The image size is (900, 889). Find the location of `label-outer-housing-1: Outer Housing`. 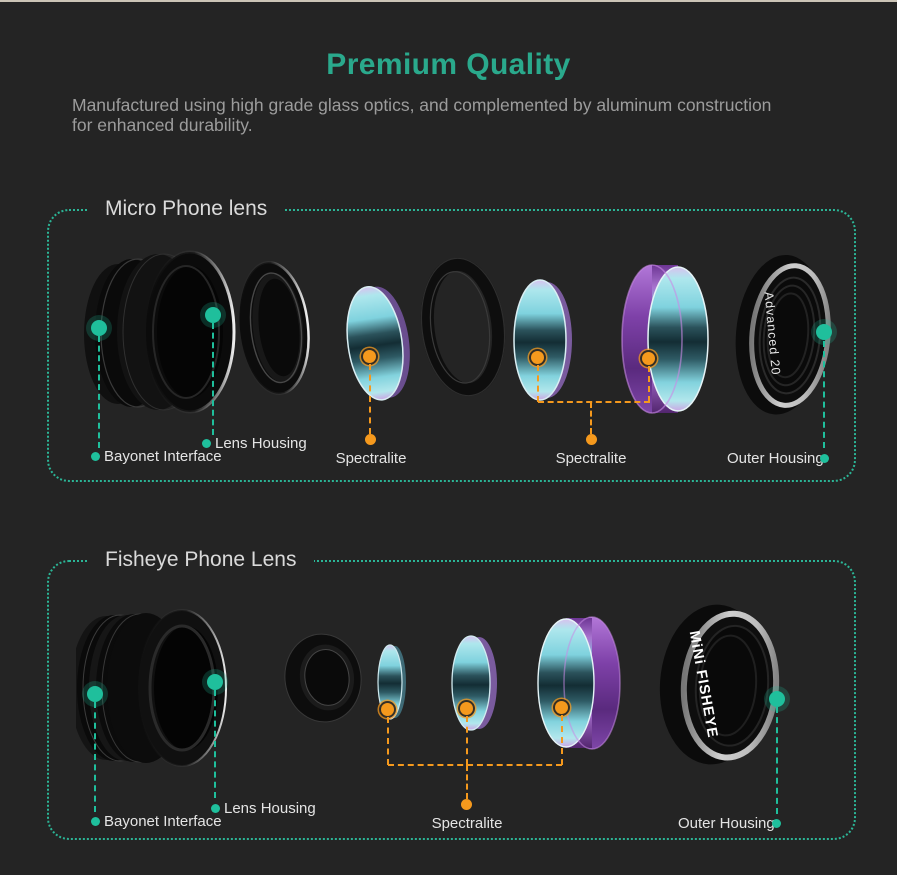

label-outer-housing-1: Outer Housing is located at coordinates (775, 458).